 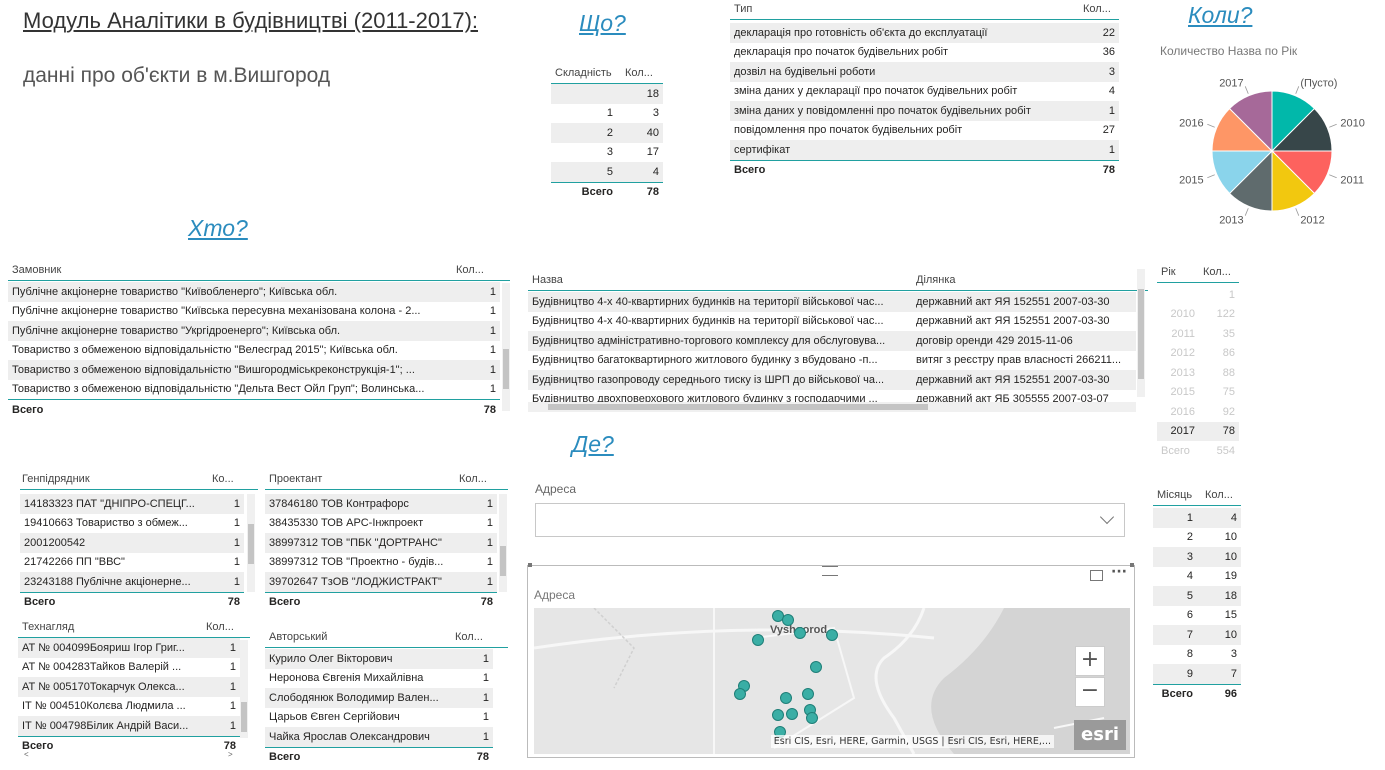 I want to click on column-header: Генпідрядник, so click(x=56, y=479).